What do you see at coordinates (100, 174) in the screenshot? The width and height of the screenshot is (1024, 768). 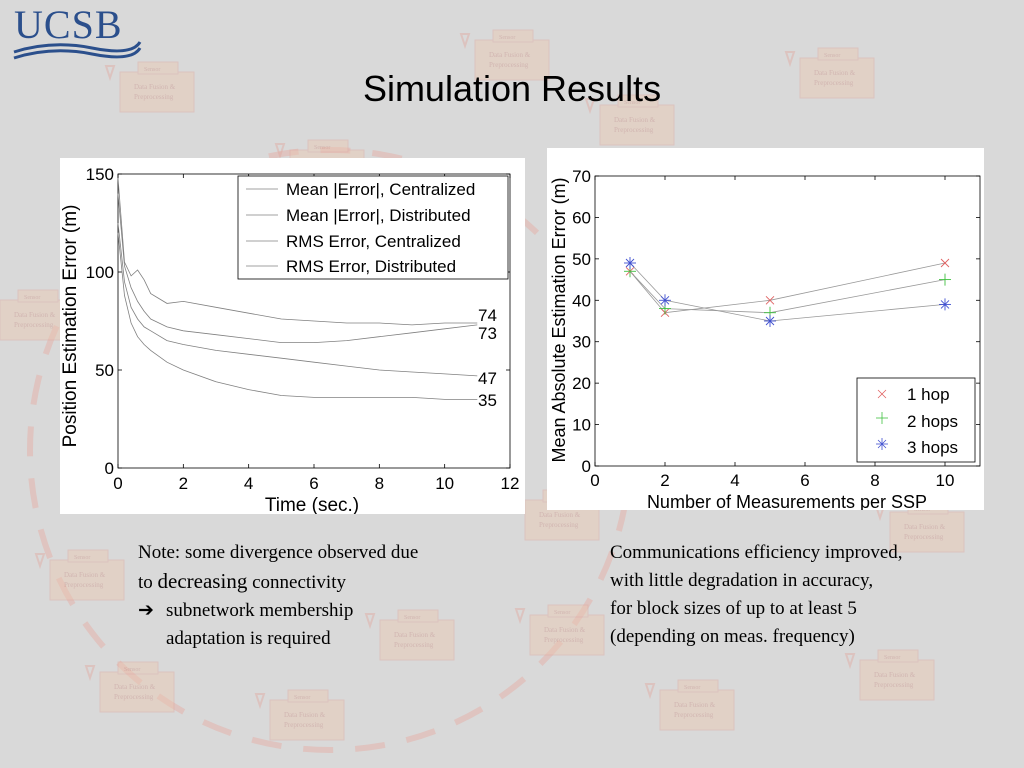 I see `y-tick-label: 150` at bounding box center [100, 174].